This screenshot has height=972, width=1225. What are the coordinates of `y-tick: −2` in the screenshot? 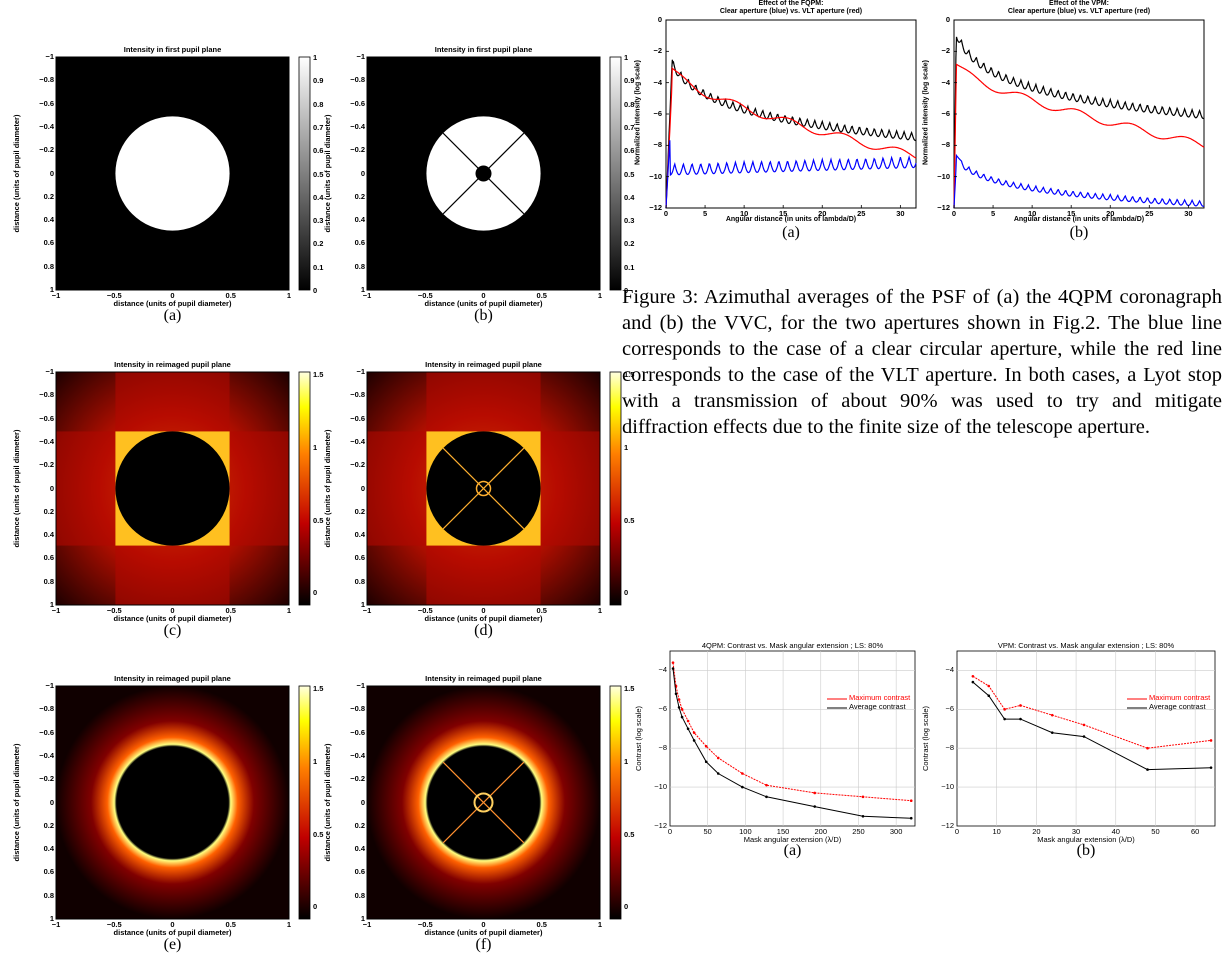 It's located at (657, 51).